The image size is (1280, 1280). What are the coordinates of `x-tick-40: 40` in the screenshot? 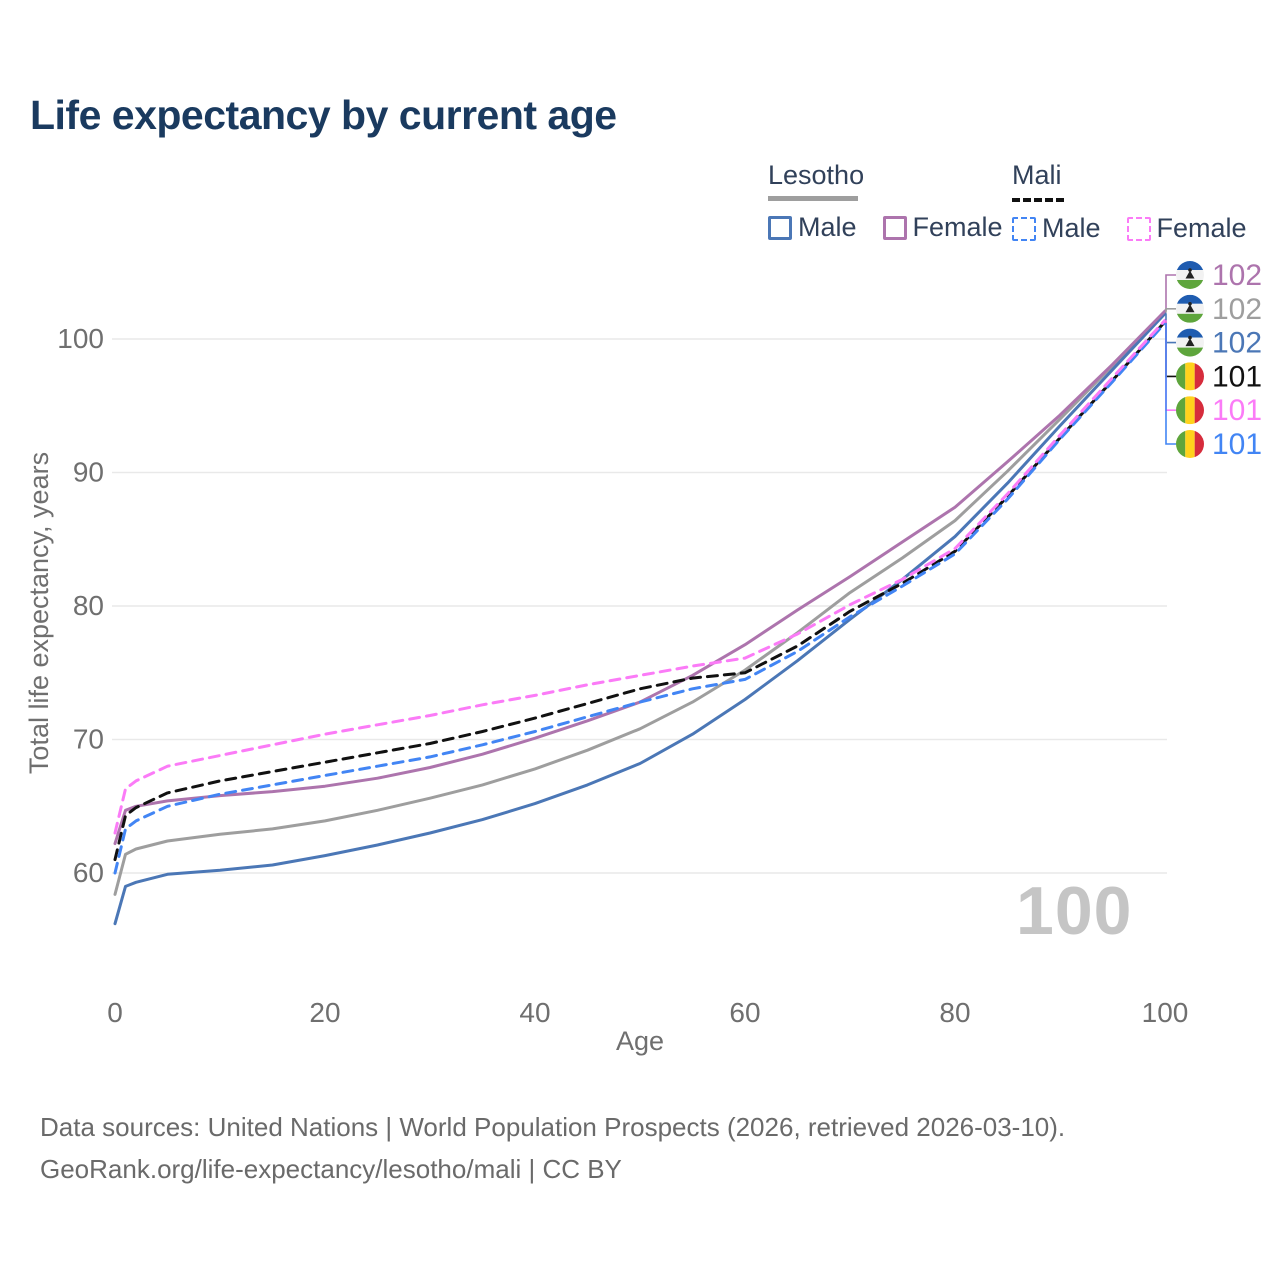 It's located at (534, 1012).